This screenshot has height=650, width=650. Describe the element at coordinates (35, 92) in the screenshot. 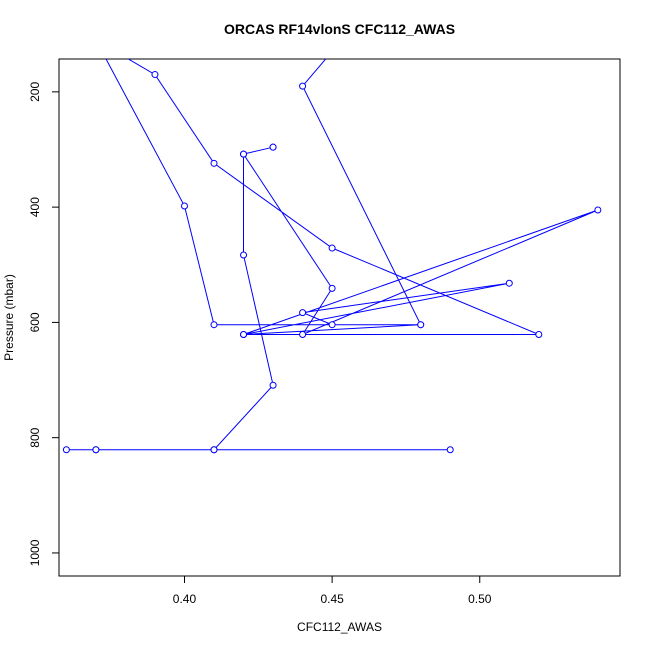

I see `y-tick-label: 200` at that location.